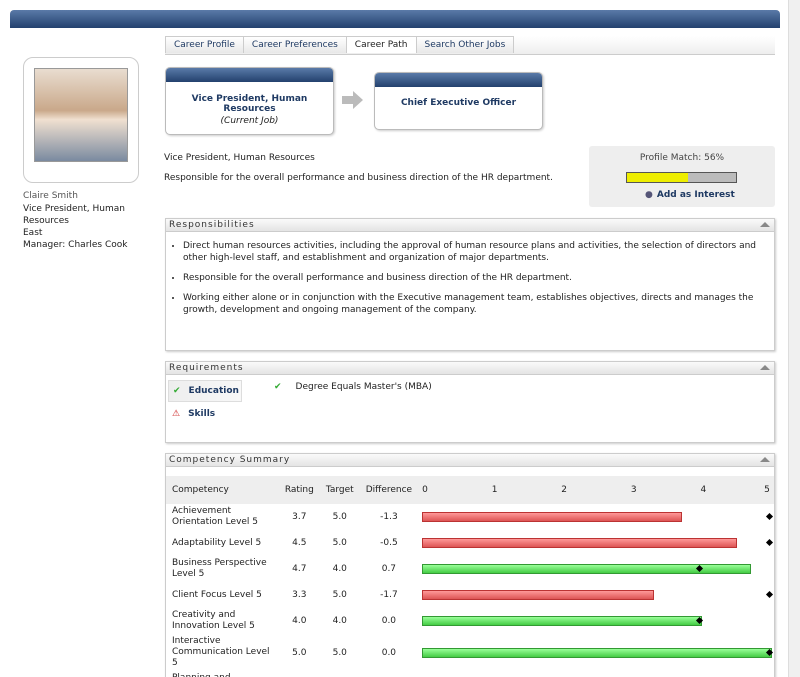 This screenshot has width=800, height=677. What do you see at coordinates (50, 196) in the screenshot?
I see `profile-name: Claire Smith` at bounding box center [50, 196].